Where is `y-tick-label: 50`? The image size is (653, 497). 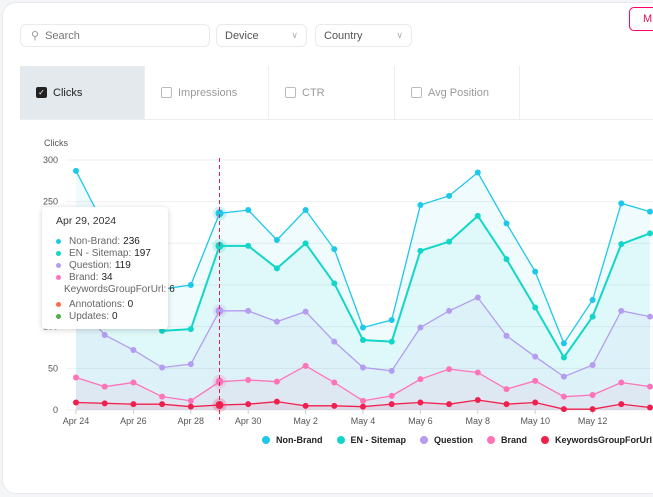 y-tick-label: 50 is located at coordinates (53, 368).